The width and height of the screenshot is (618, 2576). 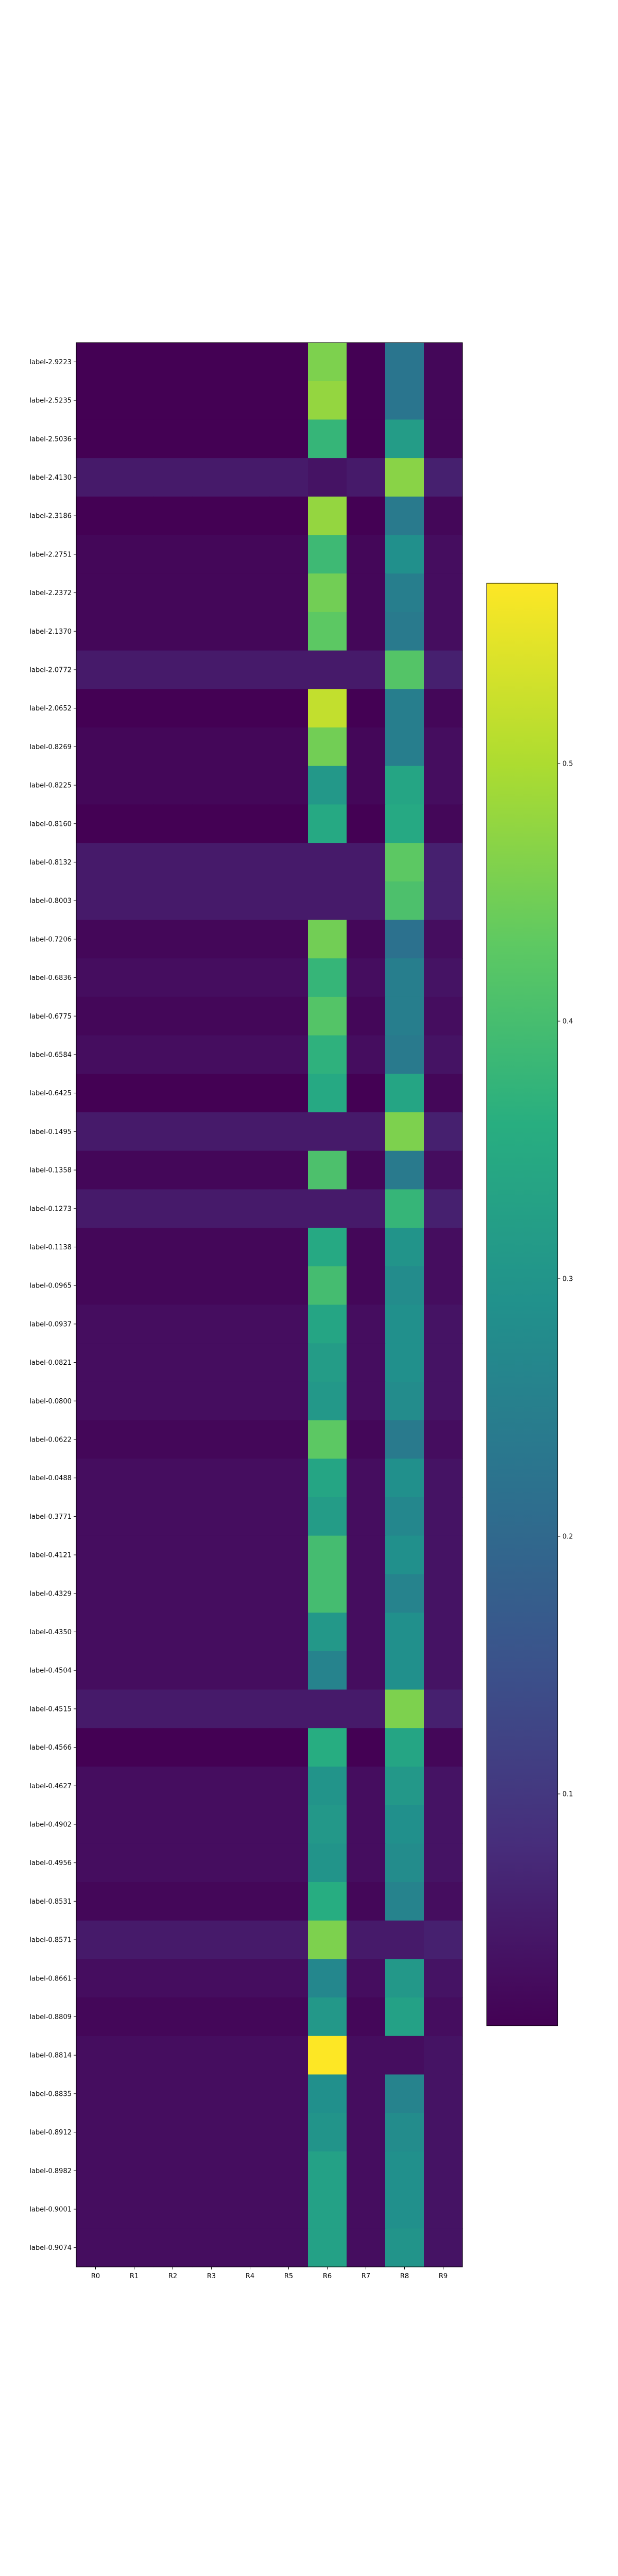 I want to click on y-tick-label: label-0.4350, so click(x=51, y=1632).